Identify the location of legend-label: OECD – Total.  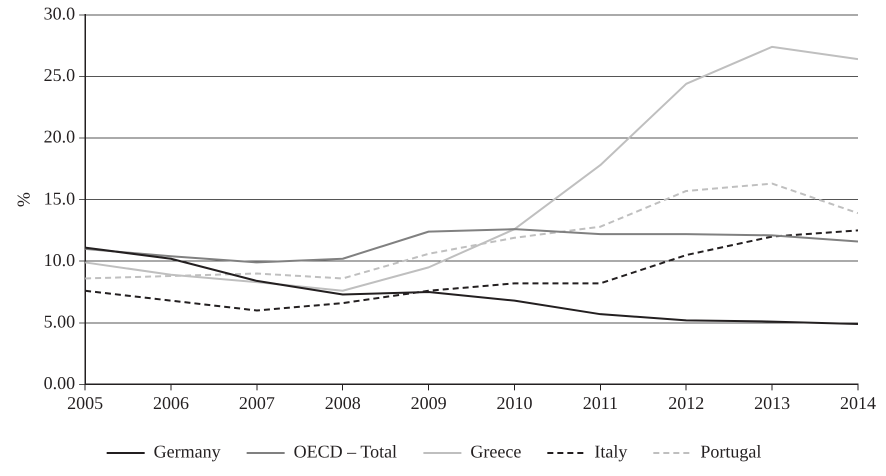
(346, 452).